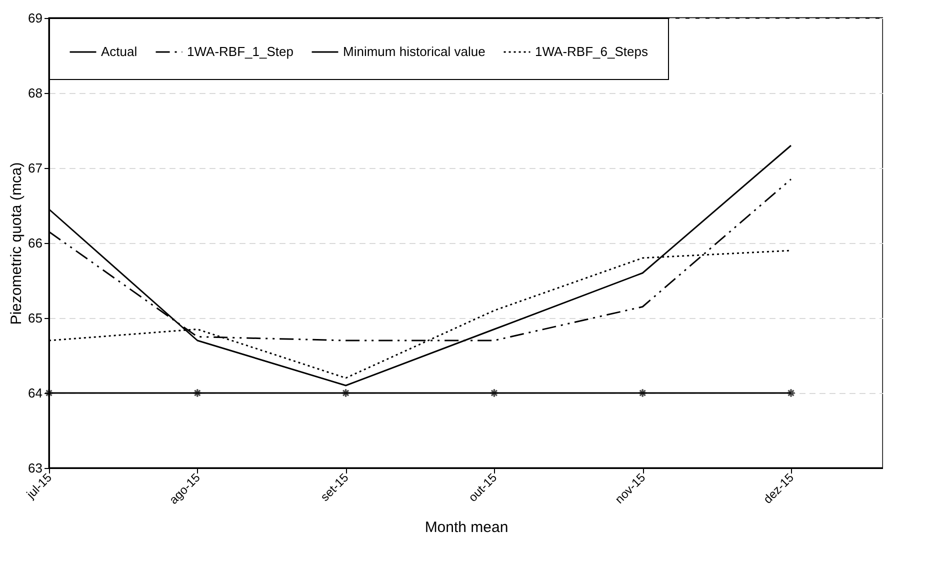  I want to click on y-tick-label: 69, so click(35, 18).